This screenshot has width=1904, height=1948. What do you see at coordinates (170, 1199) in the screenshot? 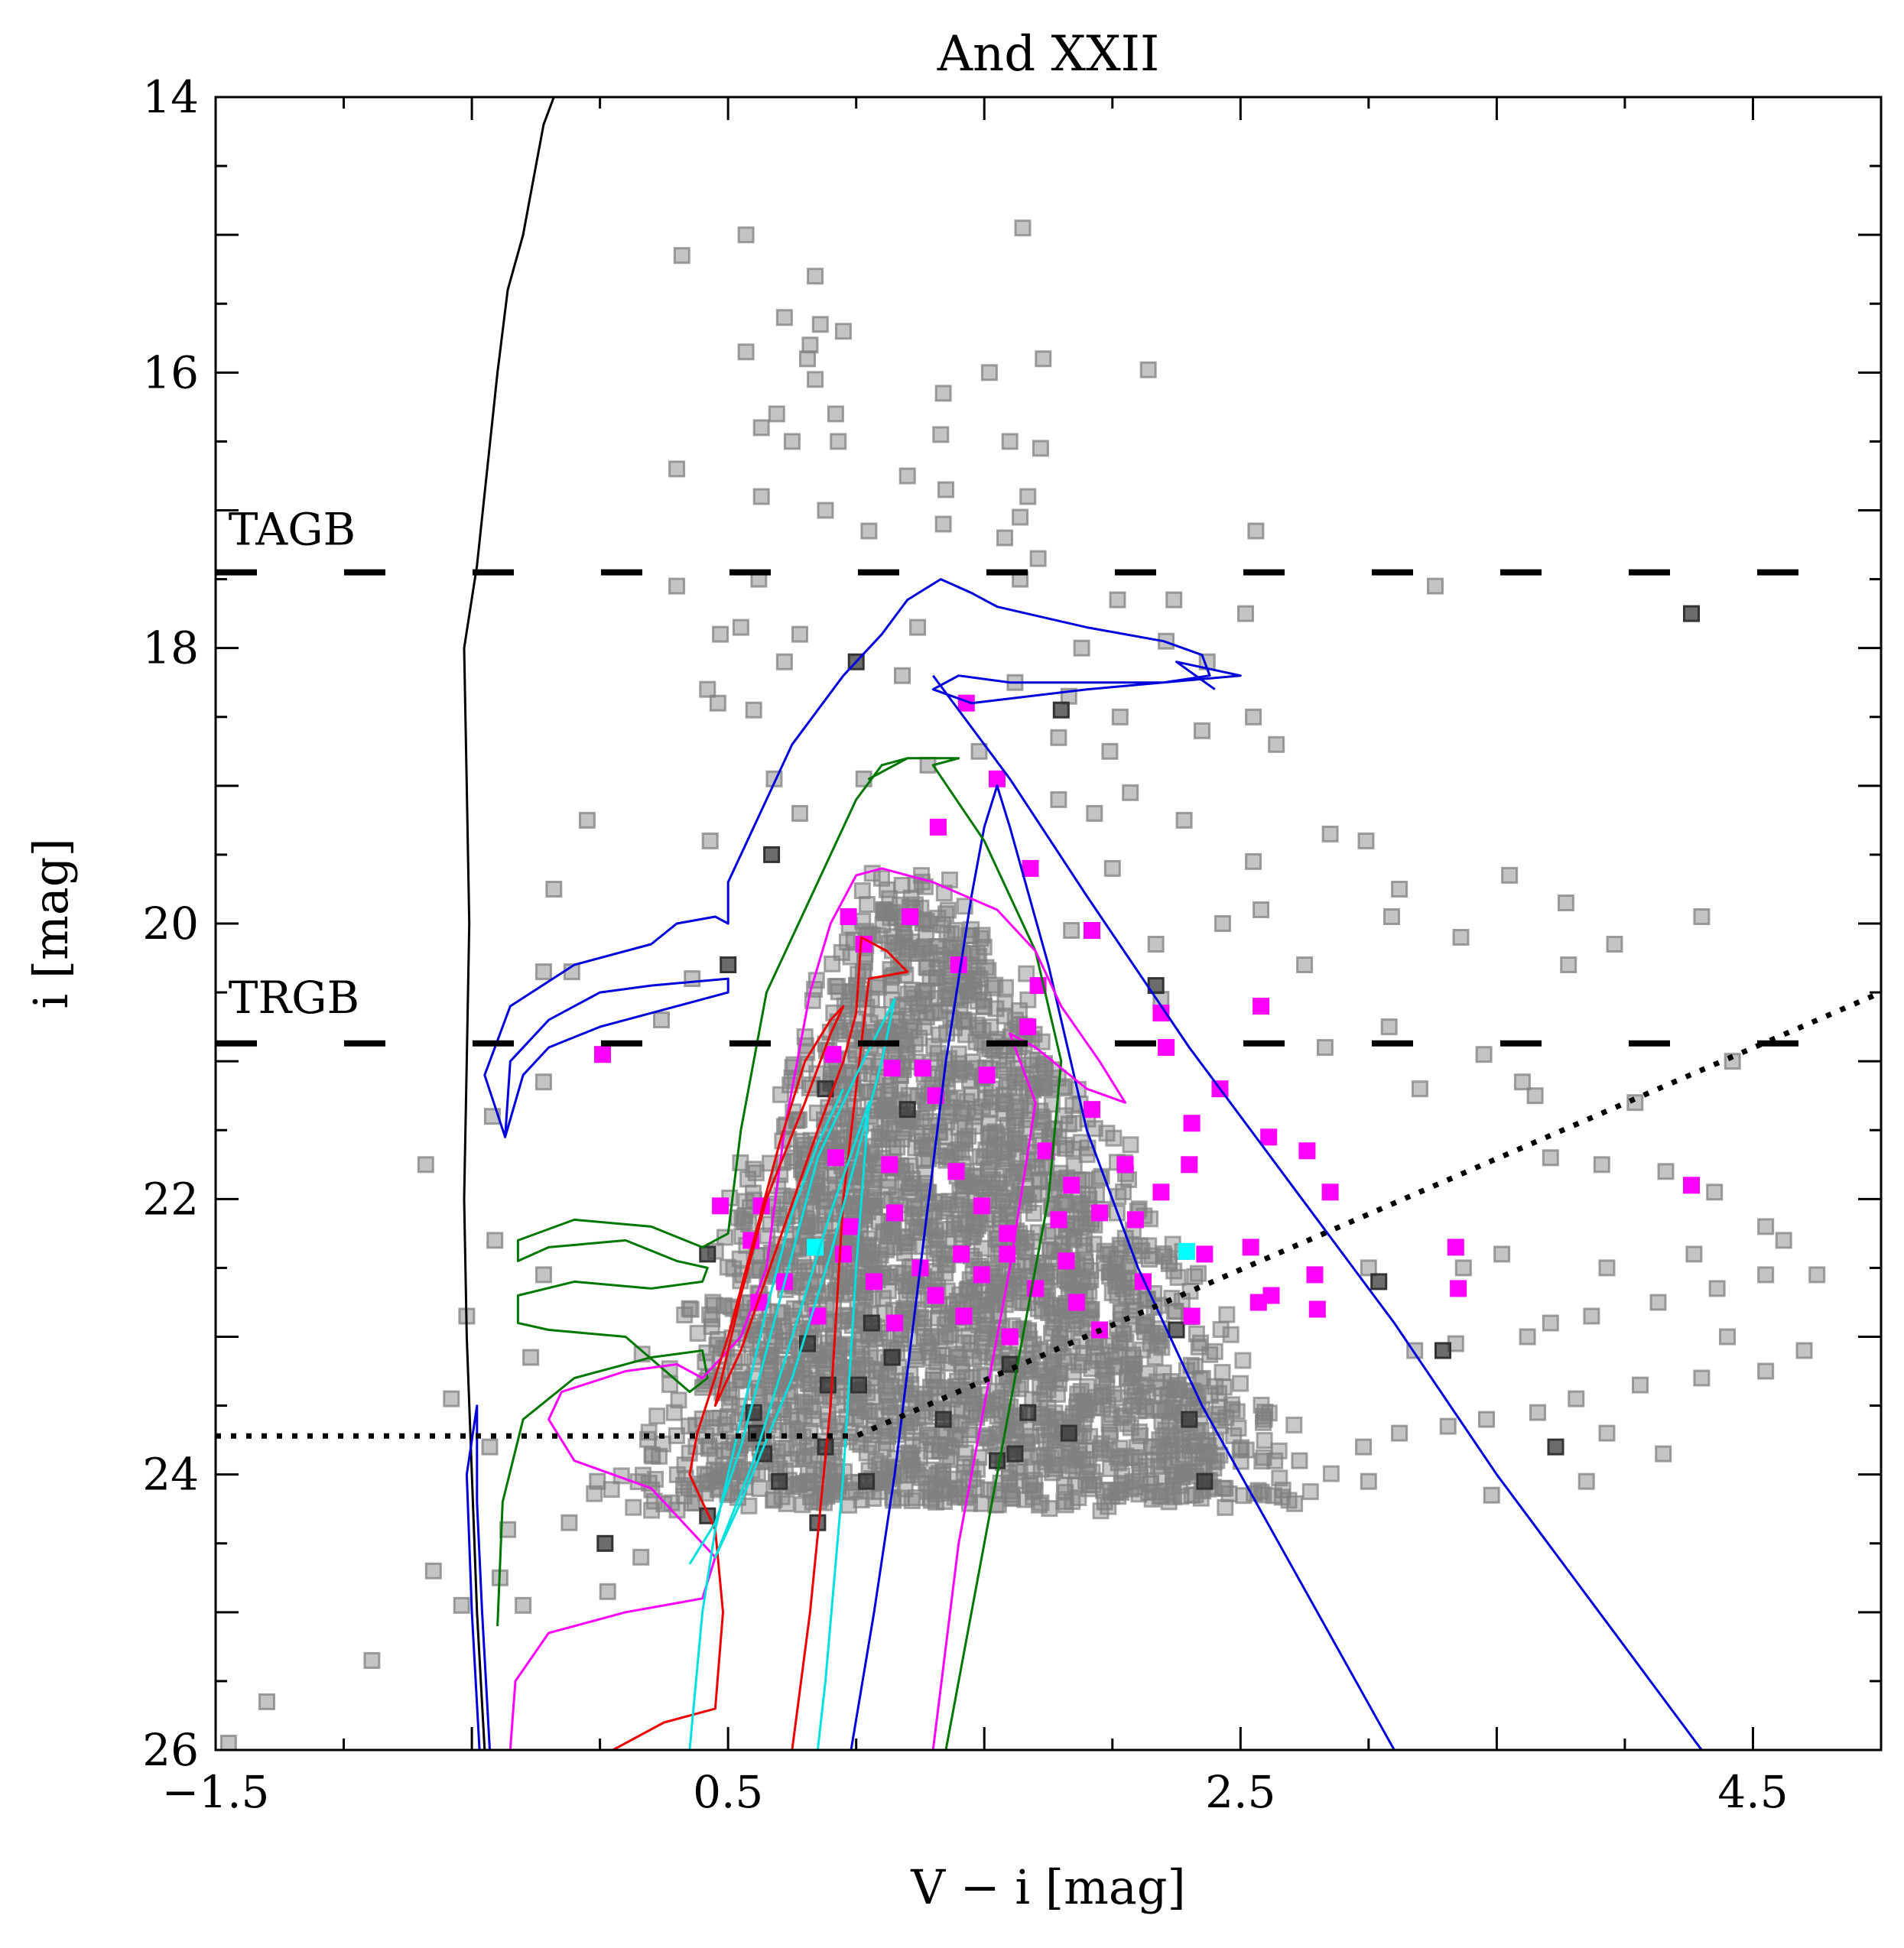
I see `y-tick-label: 22` at bounding box center [170, 1199].